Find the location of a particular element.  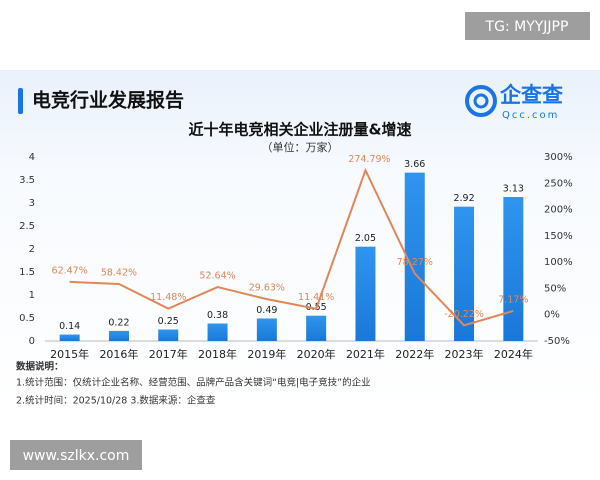

line-label: 58.42% is located at coordinates (119, 273).